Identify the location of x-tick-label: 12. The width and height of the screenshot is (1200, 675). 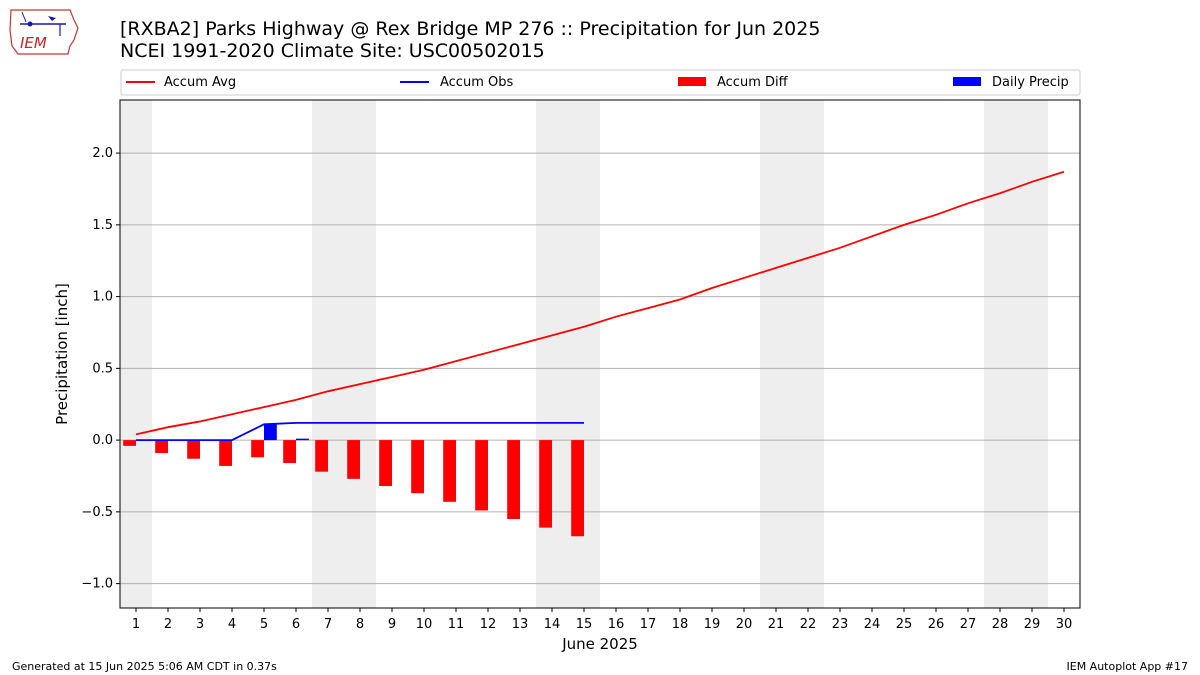
(488, 624).